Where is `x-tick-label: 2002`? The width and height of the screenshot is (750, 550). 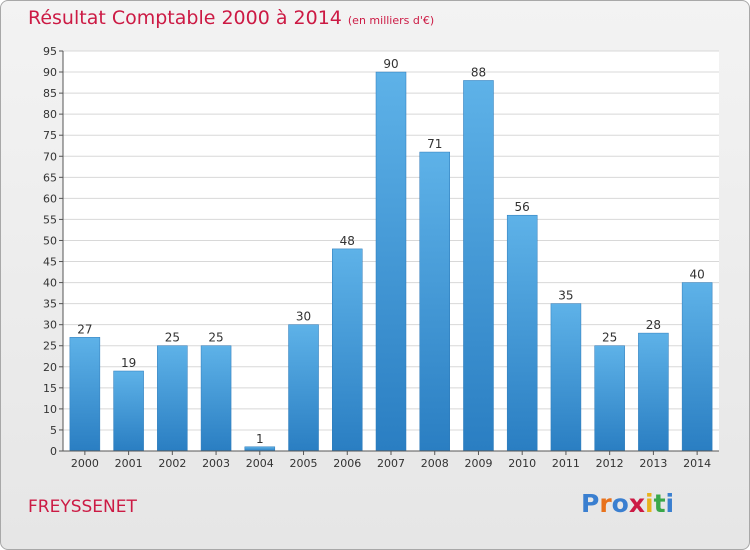 x-tick-label: 2002 is located at coordinates (172, 463).